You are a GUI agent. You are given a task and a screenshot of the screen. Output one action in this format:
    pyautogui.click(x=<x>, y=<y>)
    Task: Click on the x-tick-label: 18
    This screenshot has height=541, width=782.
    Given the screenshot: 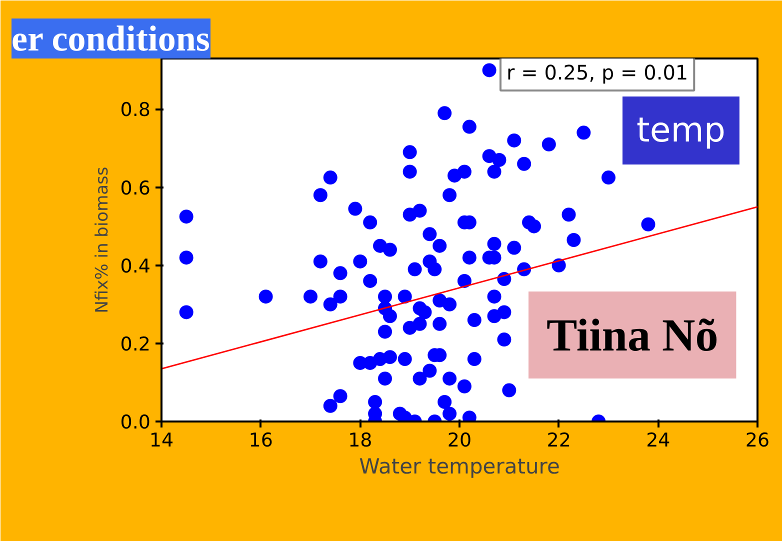 What is the action you would take?
    pyautogui.click(x=360, y=441)
    